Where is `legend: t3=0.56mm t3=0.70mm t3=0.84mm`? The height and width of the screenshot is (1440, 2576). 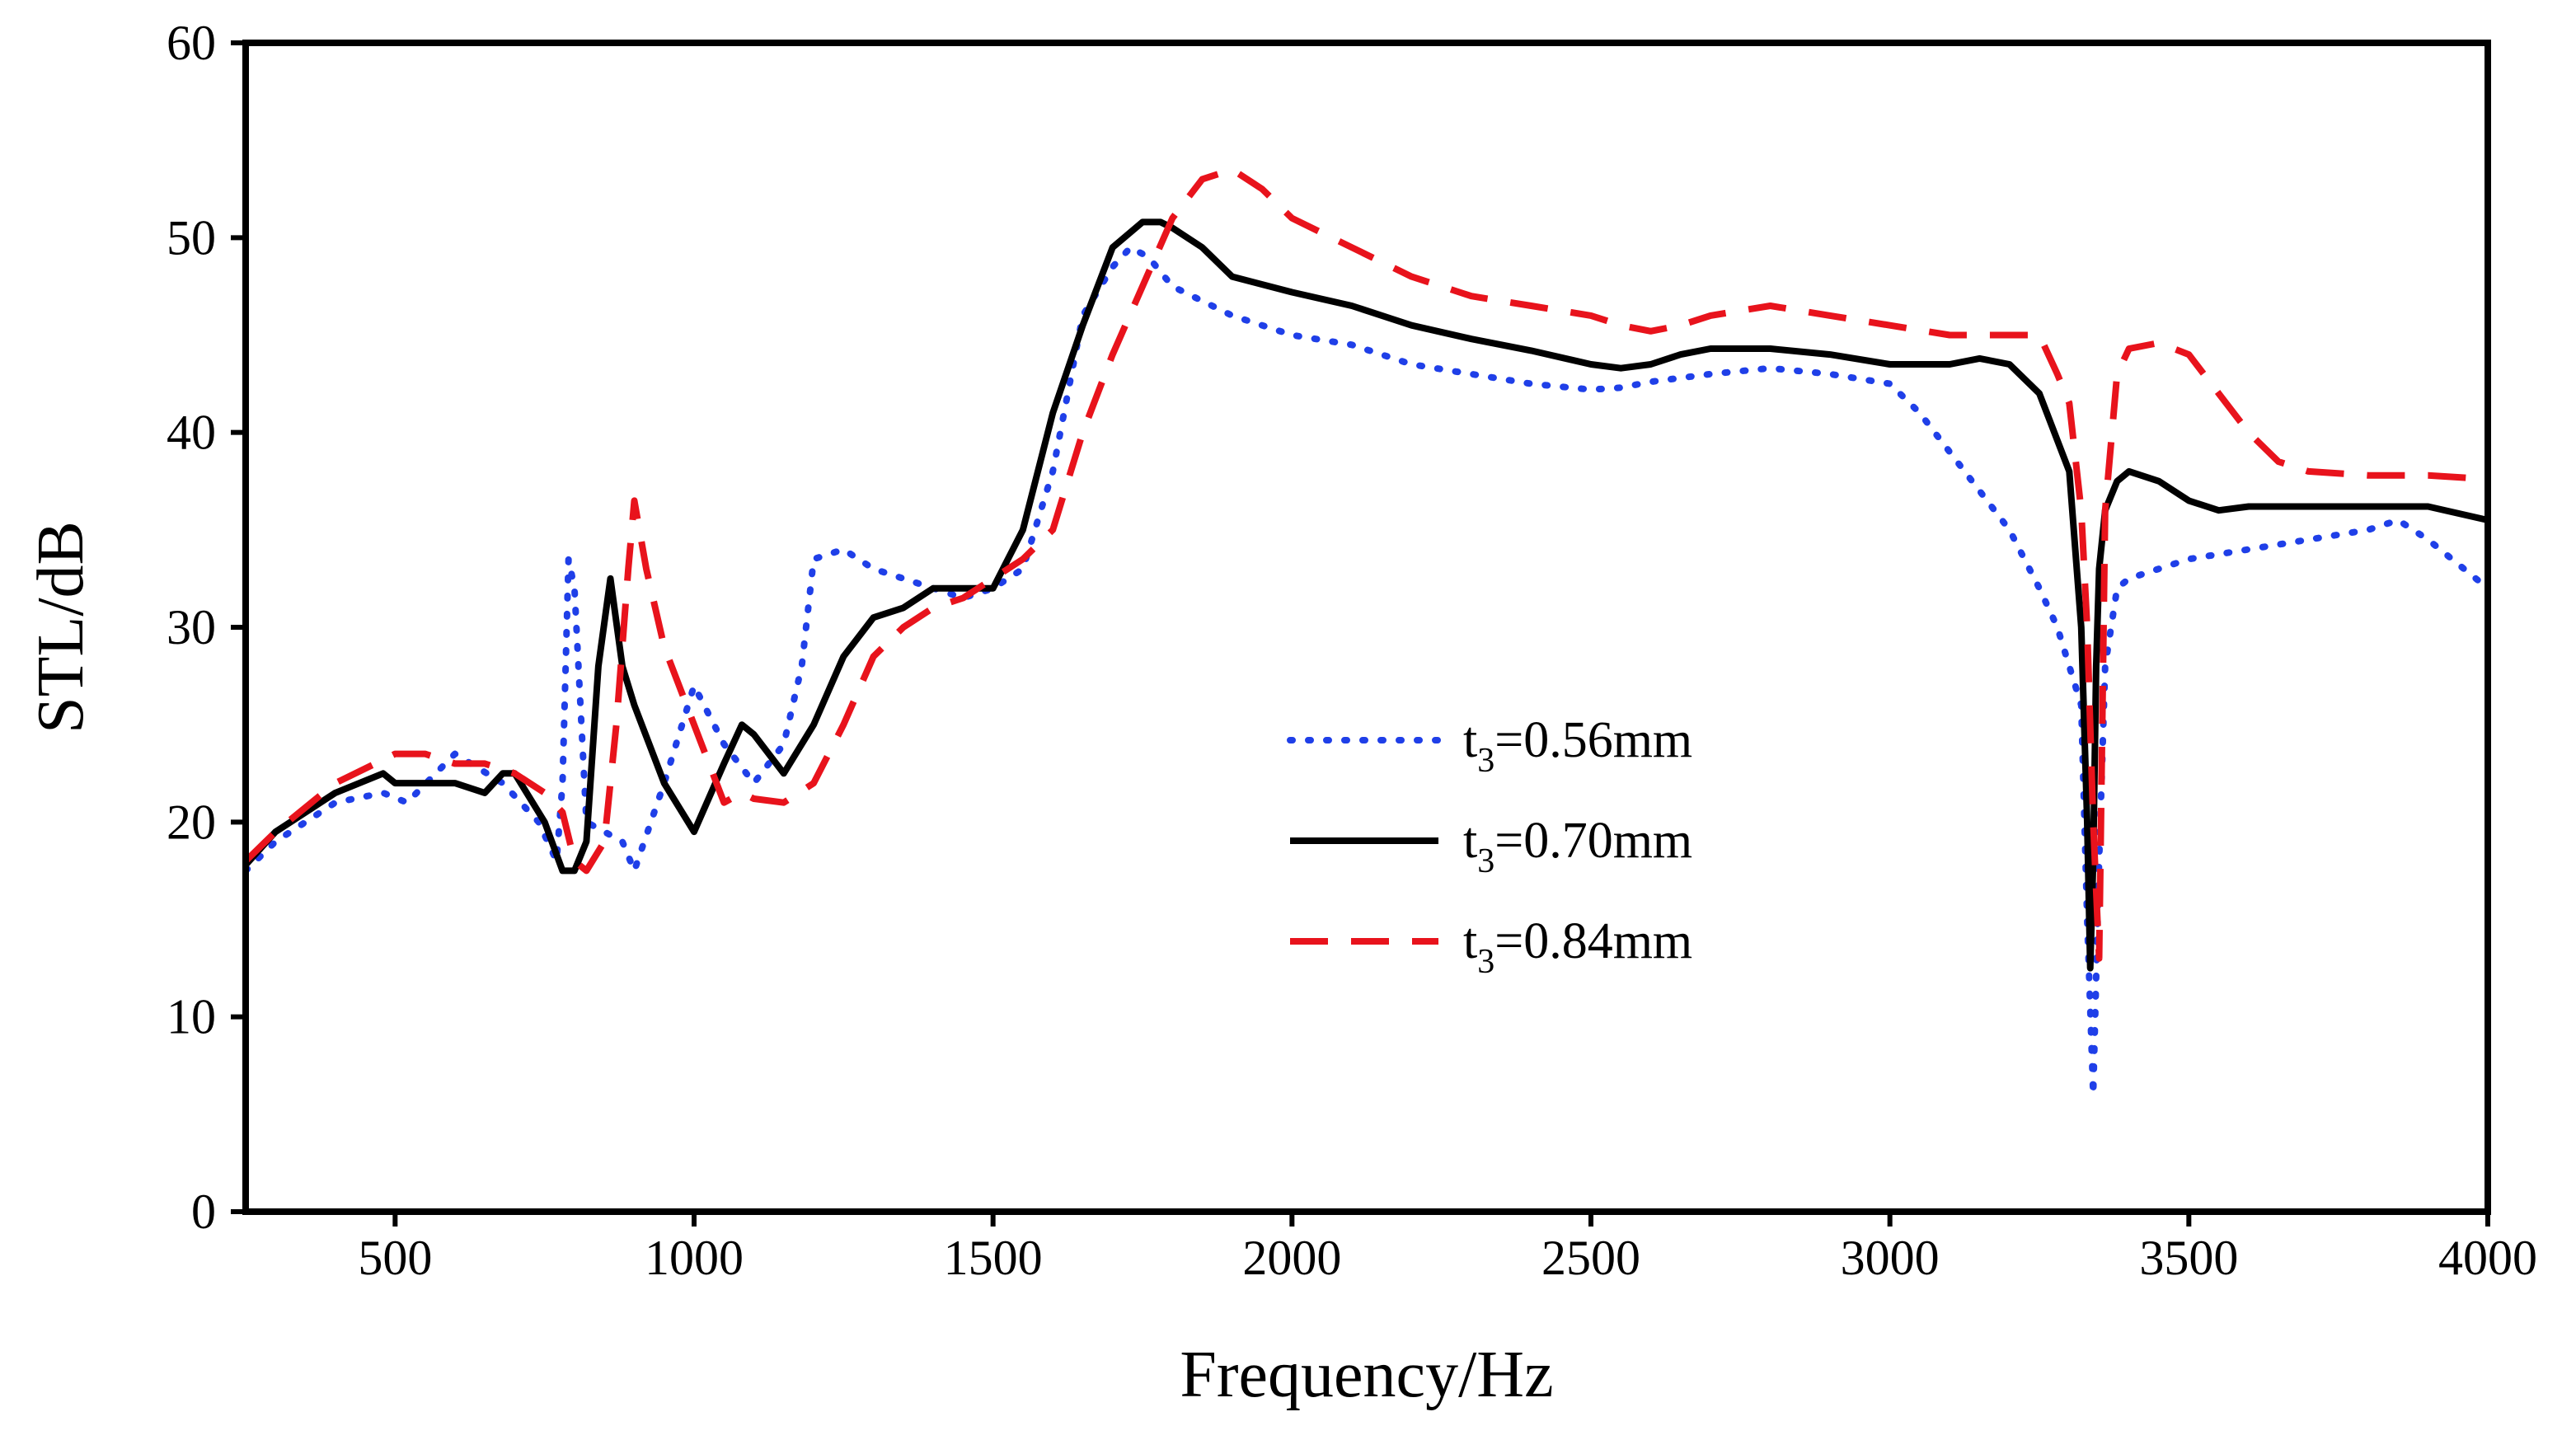
legend: t3=0.56mm t3=0.70mm t3=0.84mm is located at coordinates (1490, 846).